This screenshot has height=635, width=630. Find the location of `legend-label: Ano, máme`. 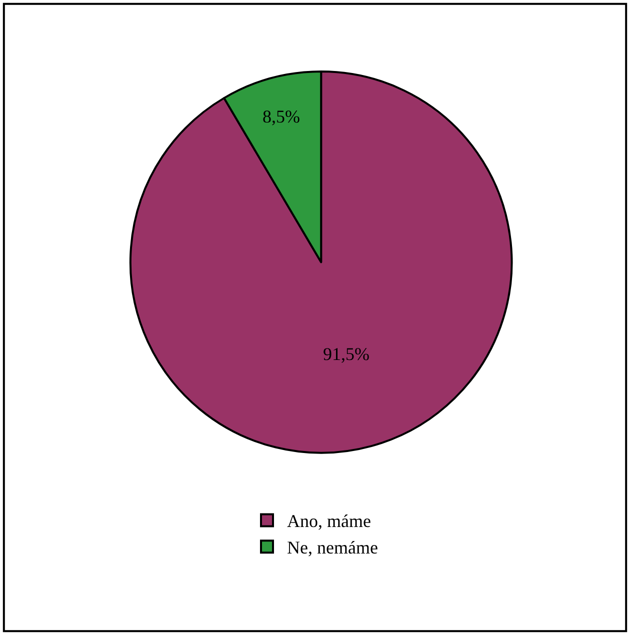

legend-label: Ano, máme is located at coordinates (329, 521).